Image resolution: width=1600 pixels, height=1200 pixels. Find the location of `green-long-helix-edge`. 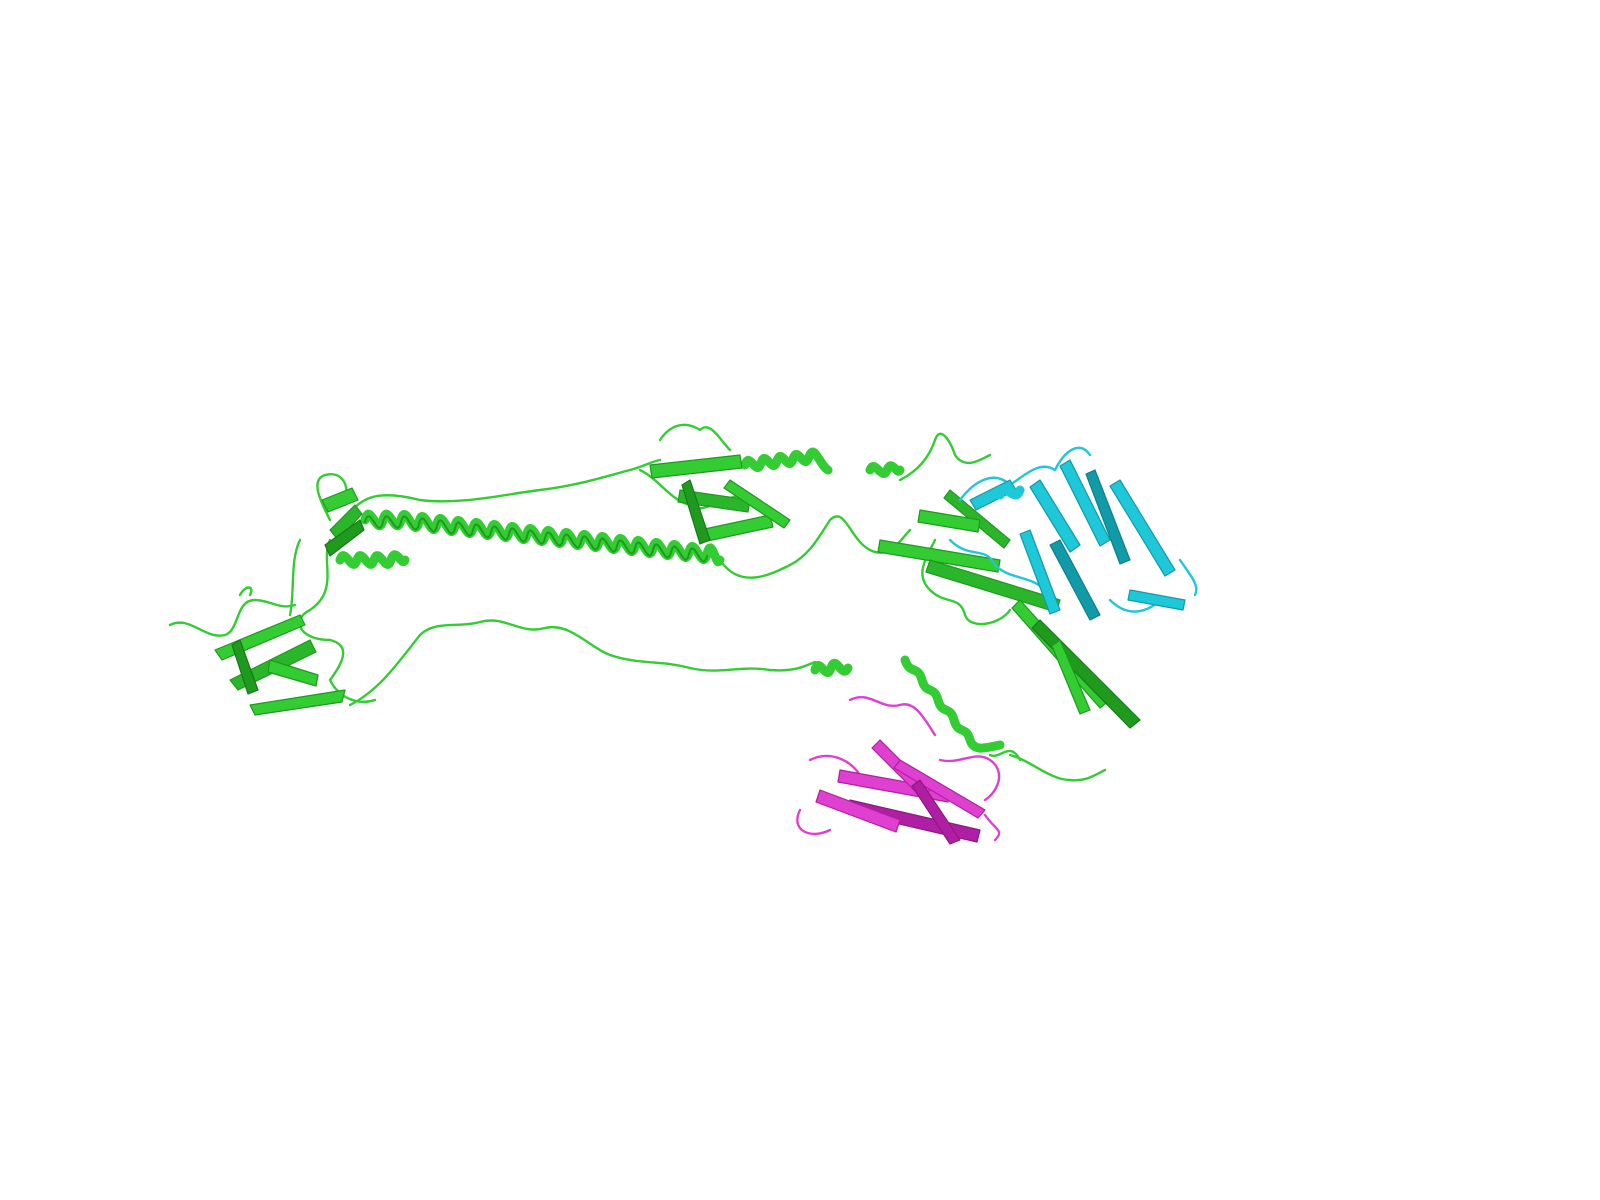

green-long-helix-edge is located at coordinates (536, 539).